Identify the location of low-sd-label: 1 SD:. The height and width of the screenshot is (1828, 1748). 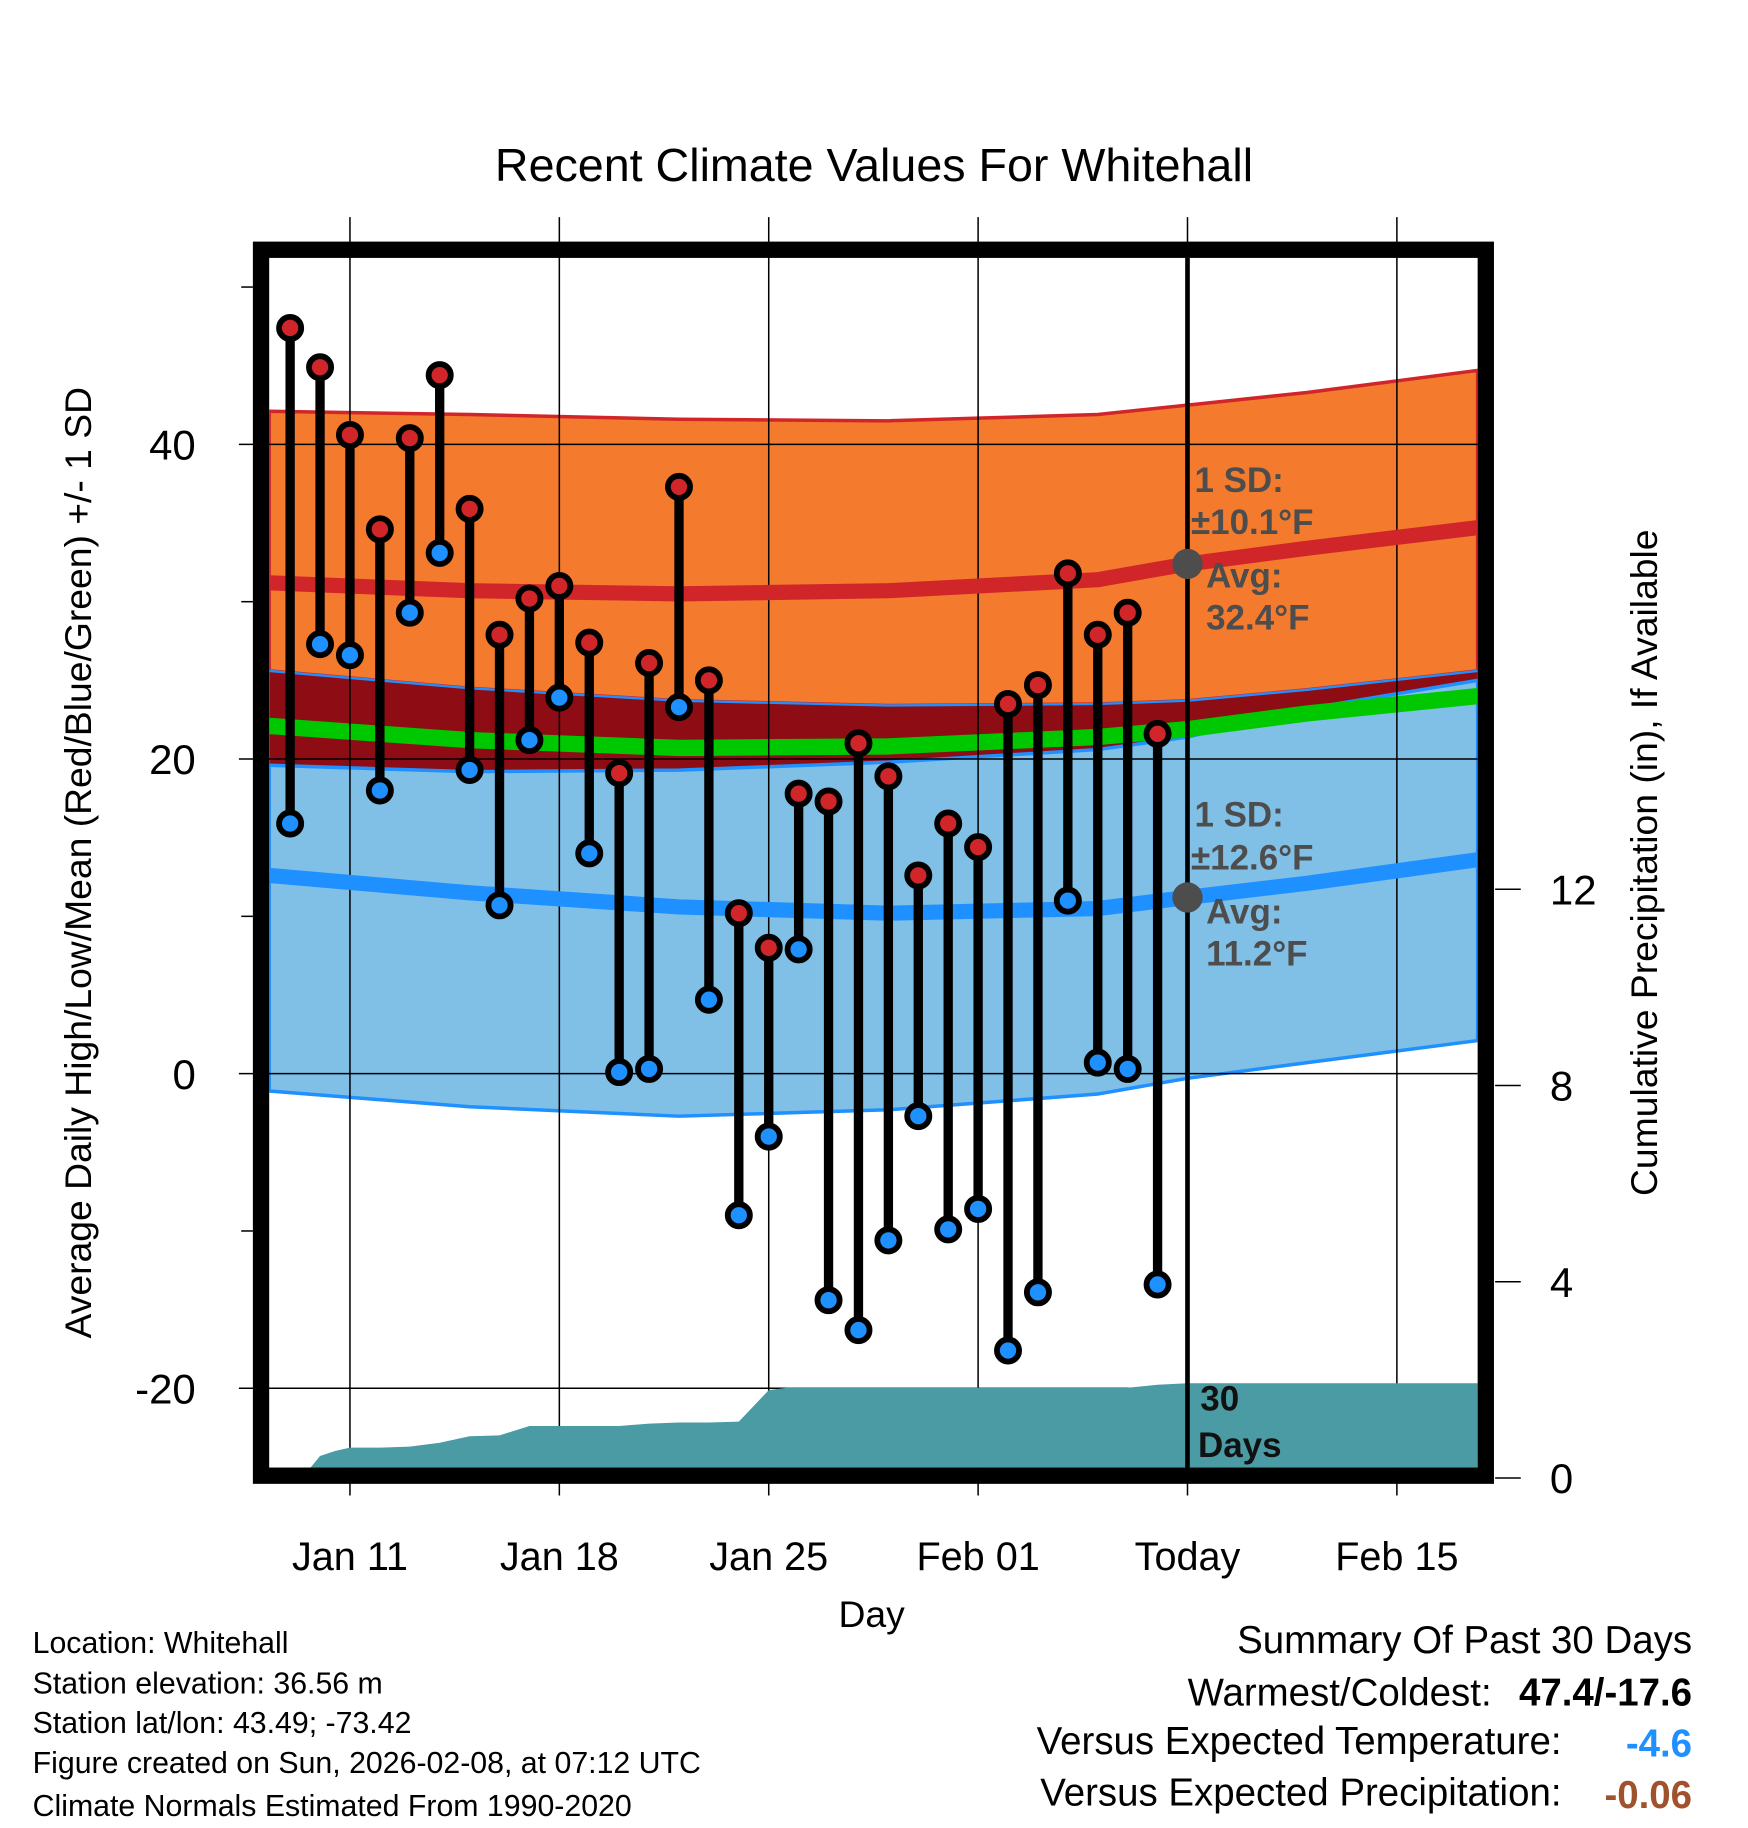
(1238, 815).